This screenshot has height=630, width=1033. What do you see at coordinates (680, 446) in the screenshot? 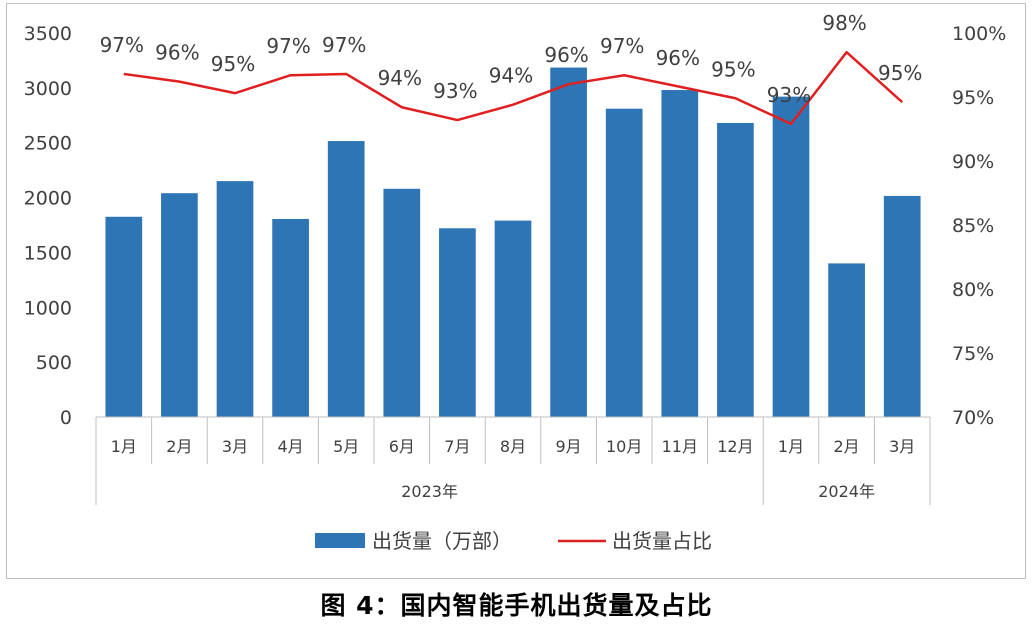
I see `x-tick-label: 11月` at bounding box center [680, 446].